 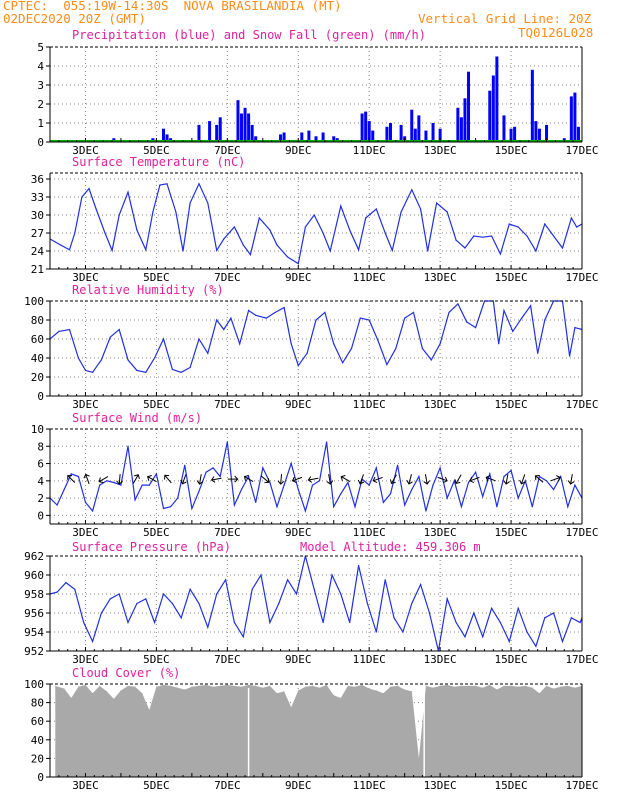 What do you see at coordinates (581, 532) in the screenshot?
I see `wind-xtick-label: 17DEC` at bounding box center [581, 532].